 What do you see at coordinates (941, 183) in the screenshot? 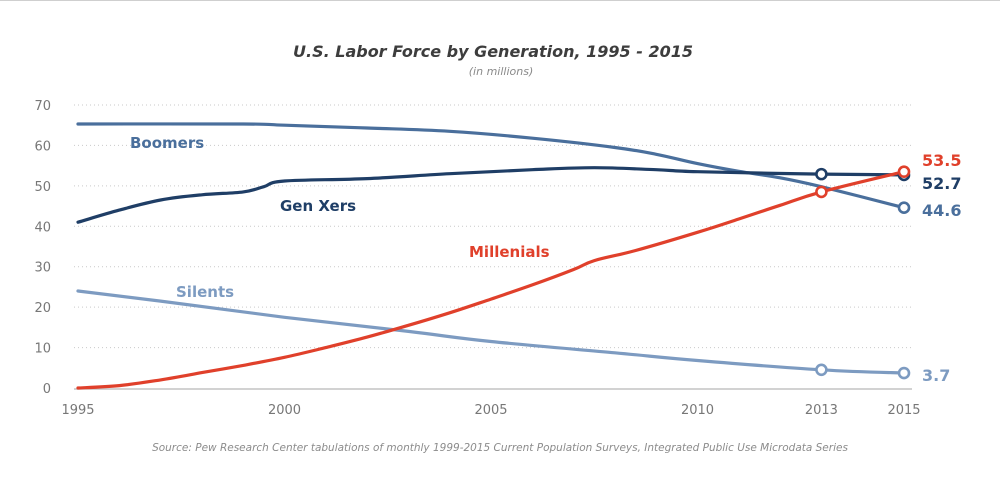
I see `end-label-genx: 52.7` at bounding box center [941, 183].